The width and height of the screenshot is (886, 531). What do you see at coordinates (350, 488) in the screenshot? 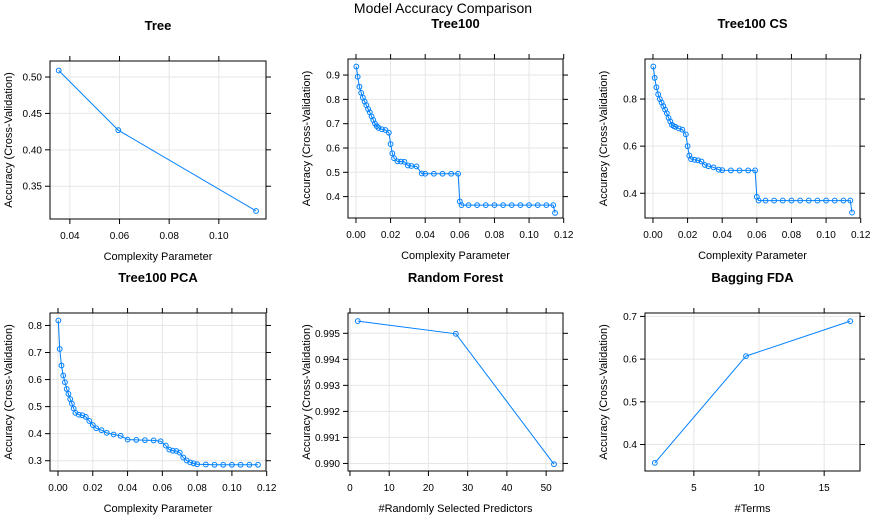
I see `x-tick-label: 0` at bounding box center [350, 488].